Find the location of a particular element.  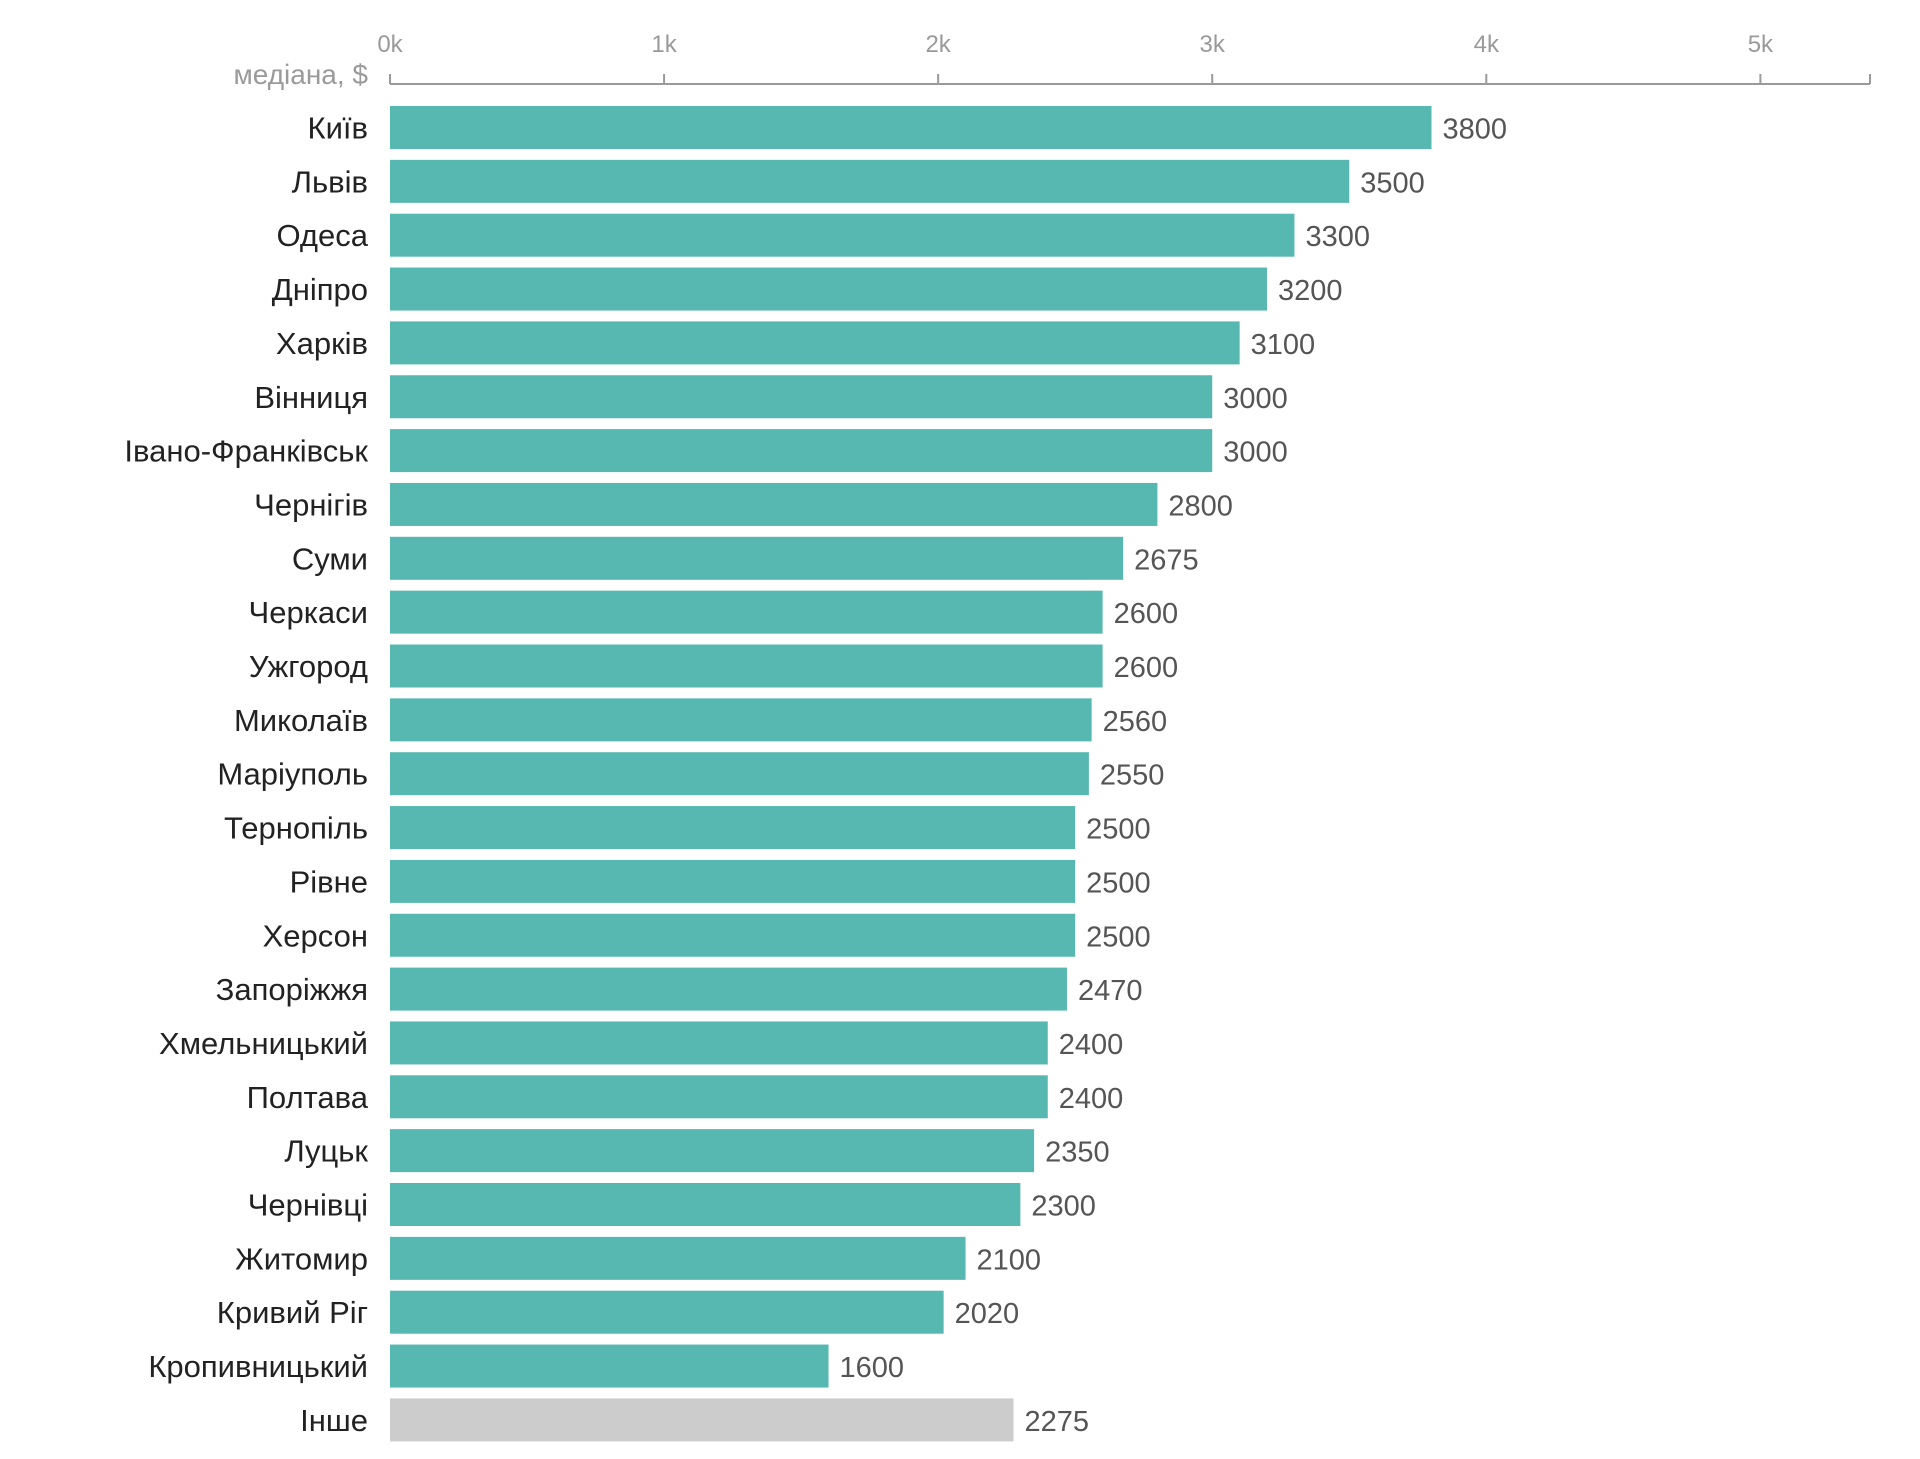

category-label: Житомир is located at coordinates (301, 1258).